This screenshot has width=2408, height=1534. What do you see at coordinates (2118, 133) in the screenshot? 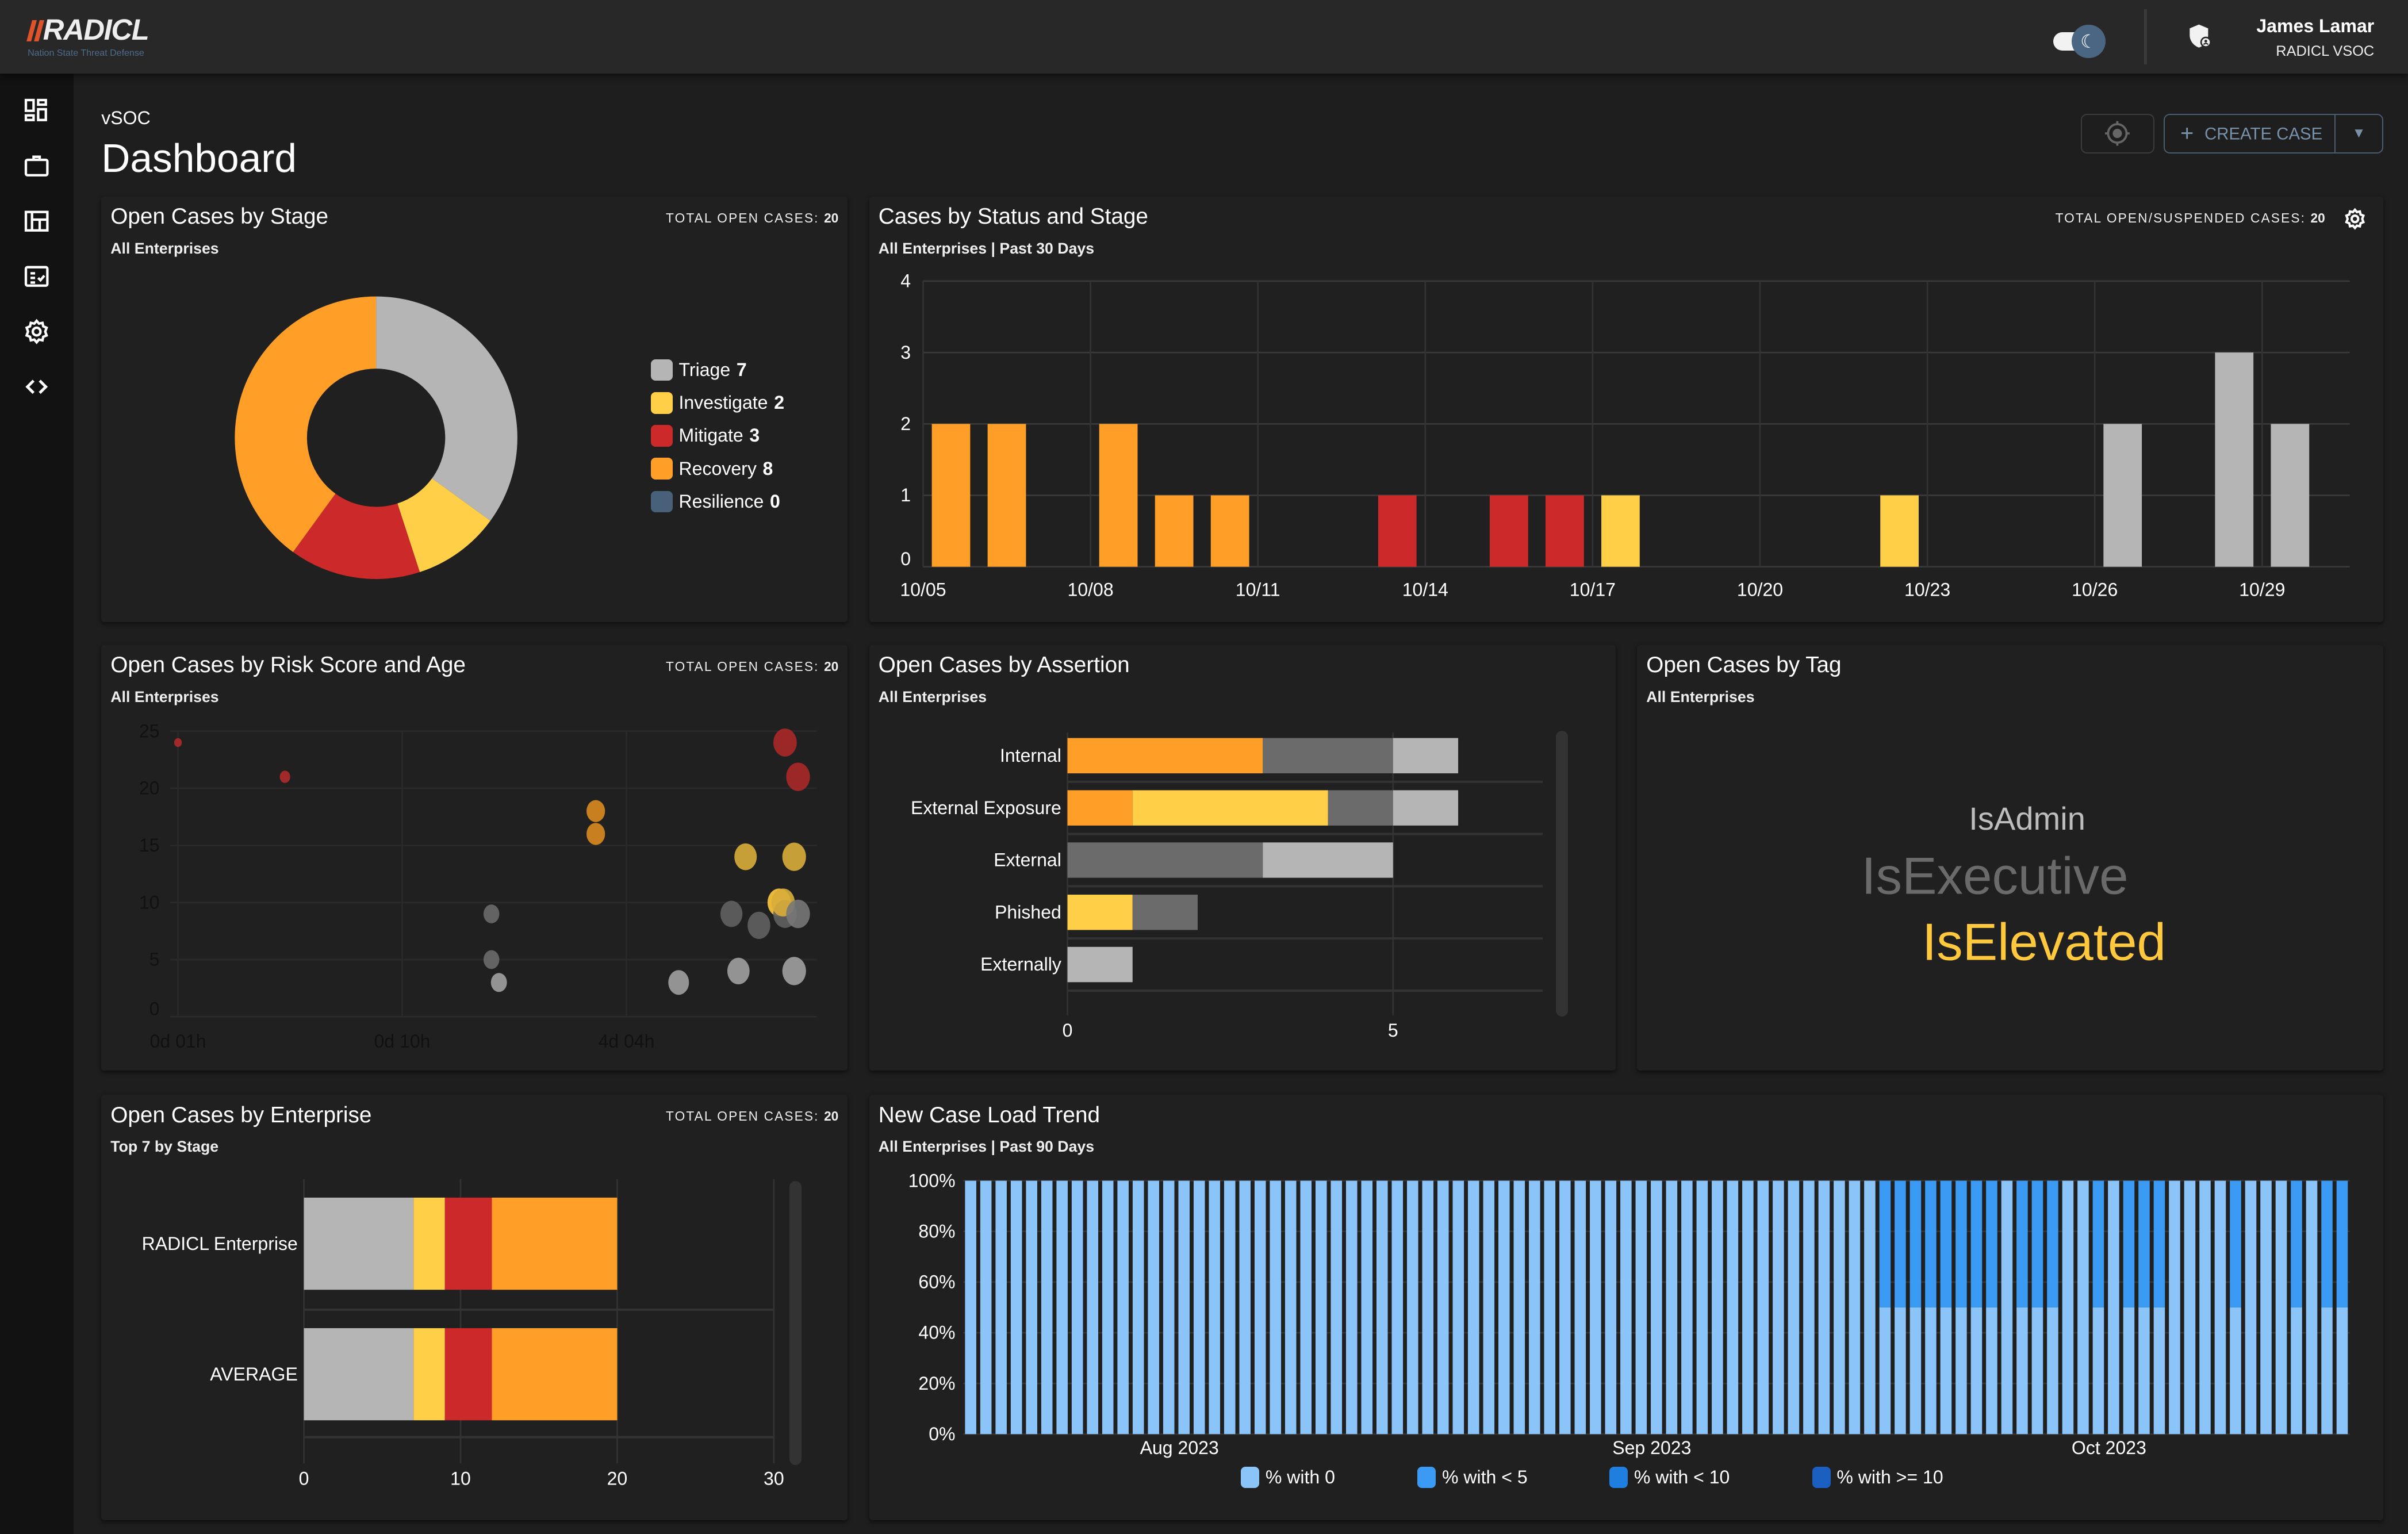
I see `focus-button` at bounding box center [2118, 133].